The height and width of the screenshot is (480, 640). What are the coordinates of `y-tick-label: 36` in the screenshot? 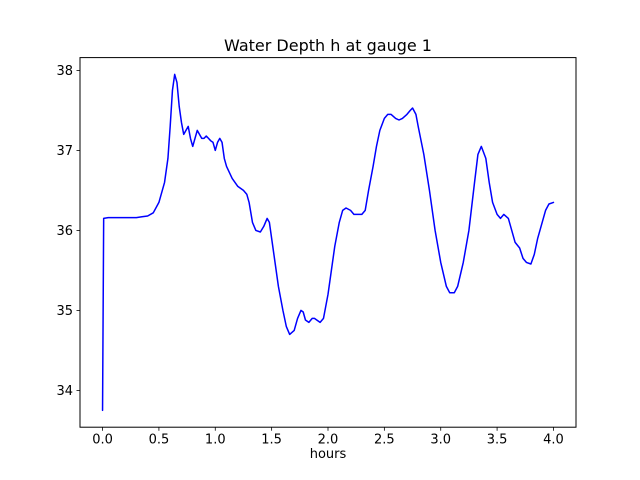 It's located at (64, 231).